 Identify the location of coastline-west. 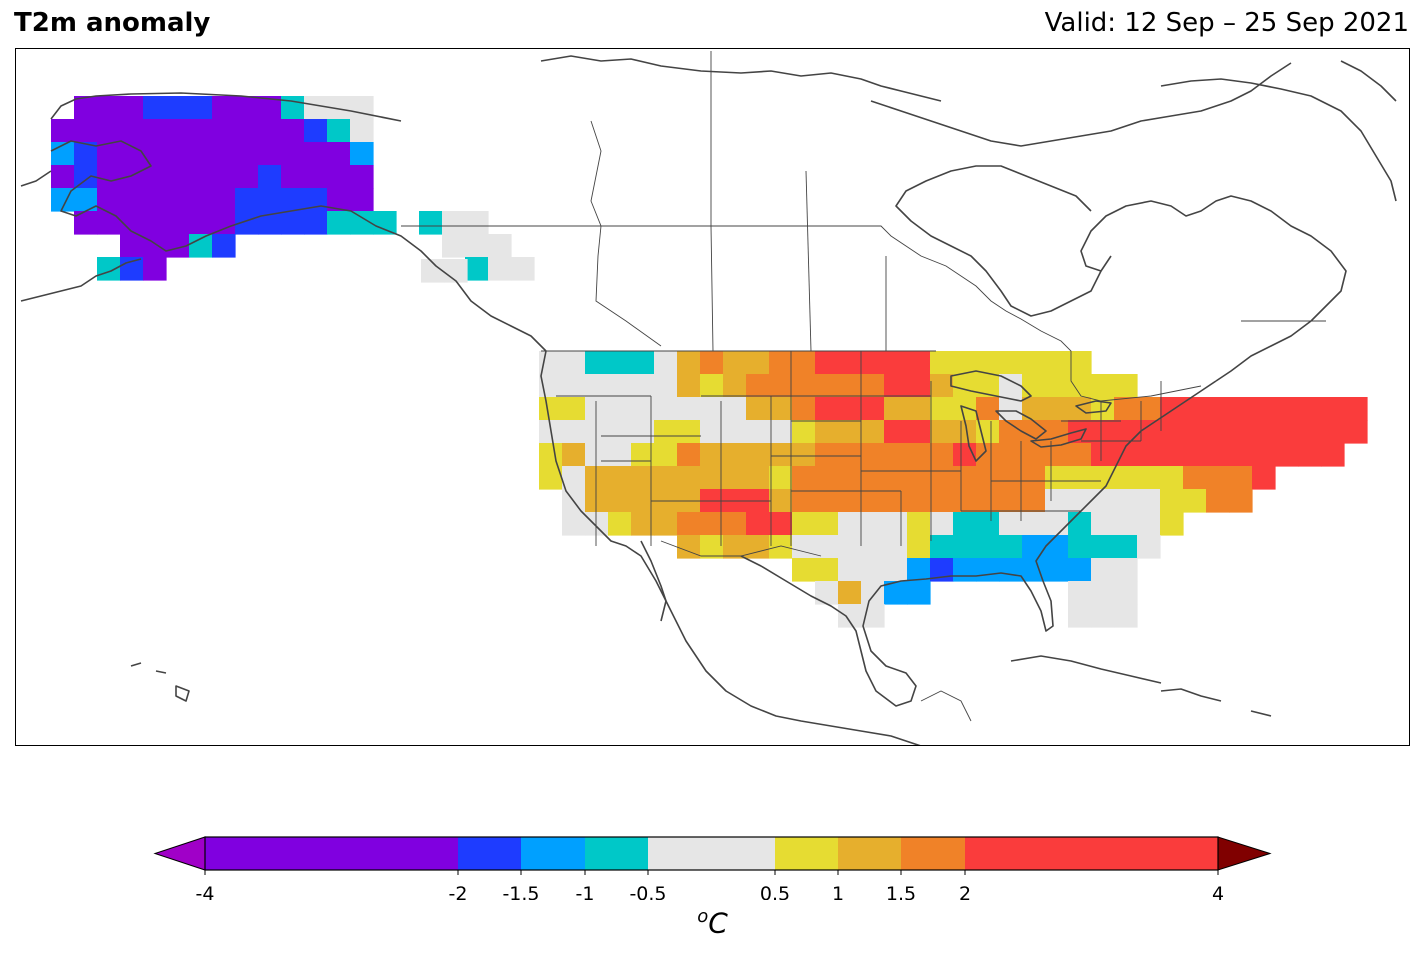
(730, 547).